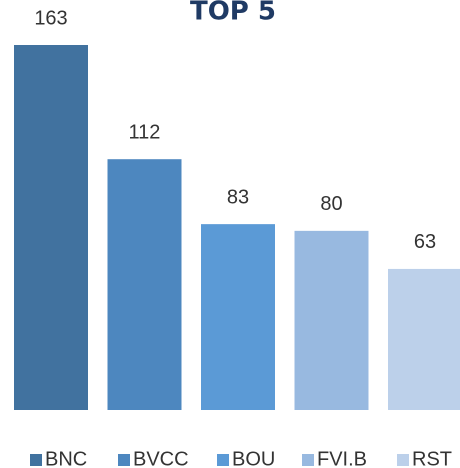 This screenshot has height=468, width=460. Describe the element at coordinates (432, 458) in the screenshot. I see `legend-label: RST` at that location.